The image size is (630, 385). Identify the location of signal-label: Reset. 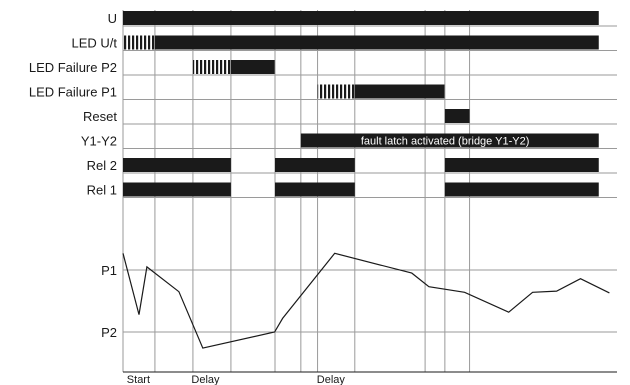
(100, 116).